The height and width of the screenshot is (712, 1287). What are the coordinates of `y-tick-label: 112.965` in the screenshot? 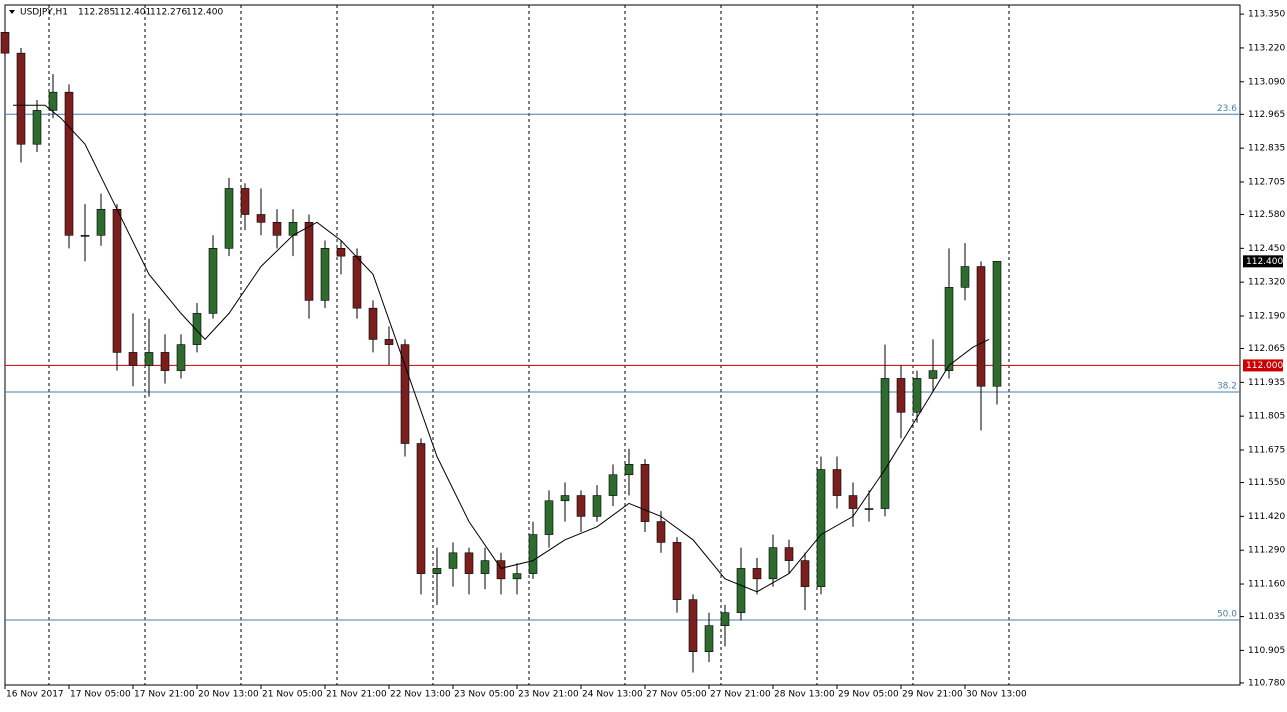 It's located at (1266, 115).